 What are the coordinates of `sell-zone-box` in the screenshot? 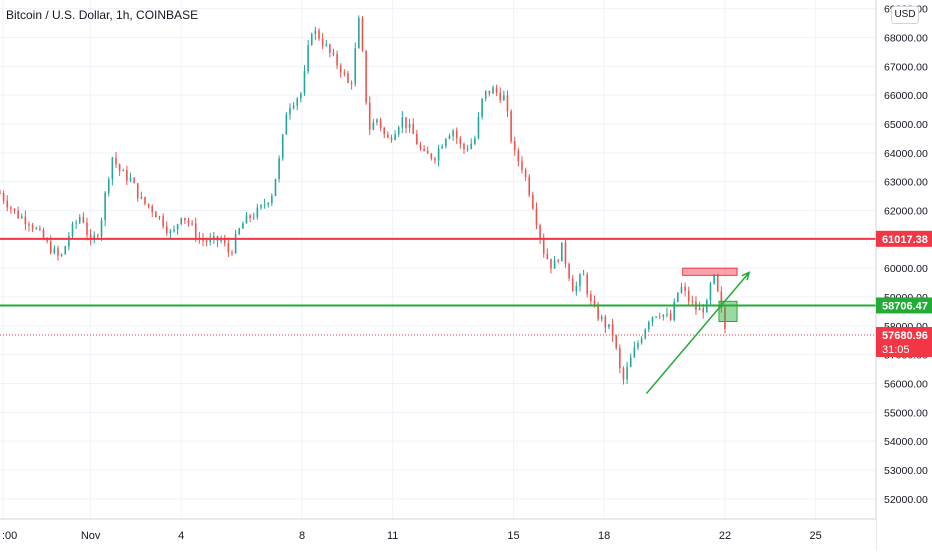 It's located at (710, 271).